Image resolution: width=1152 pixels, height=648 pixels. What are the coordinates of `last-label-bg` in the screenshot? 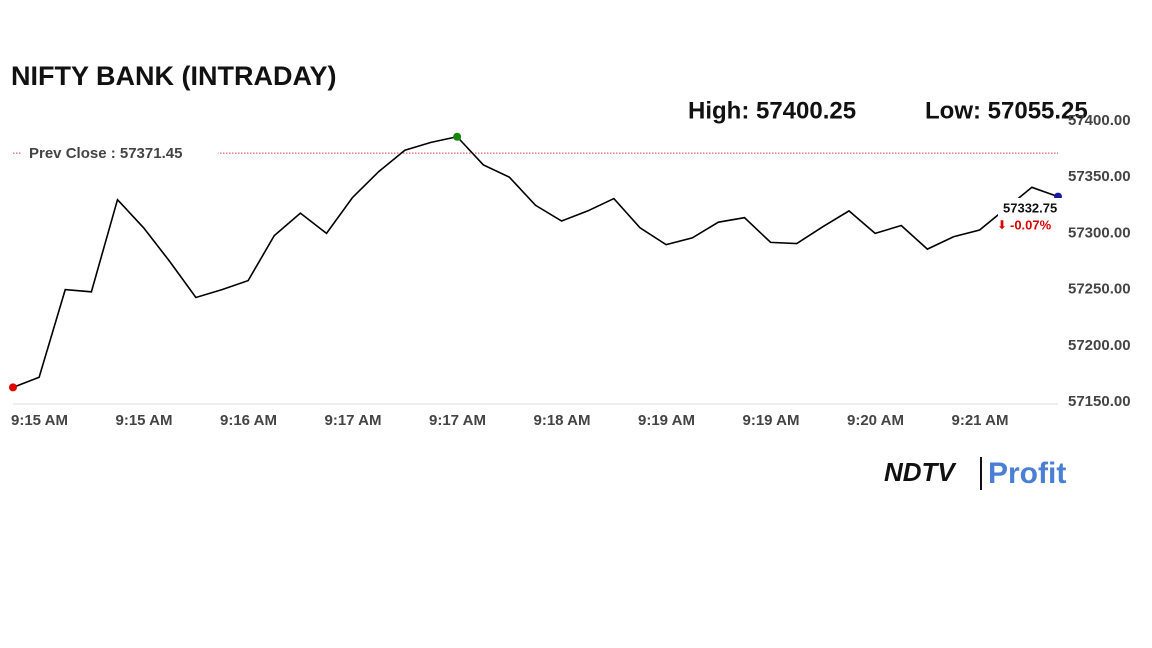 It's located at (1033, 208).